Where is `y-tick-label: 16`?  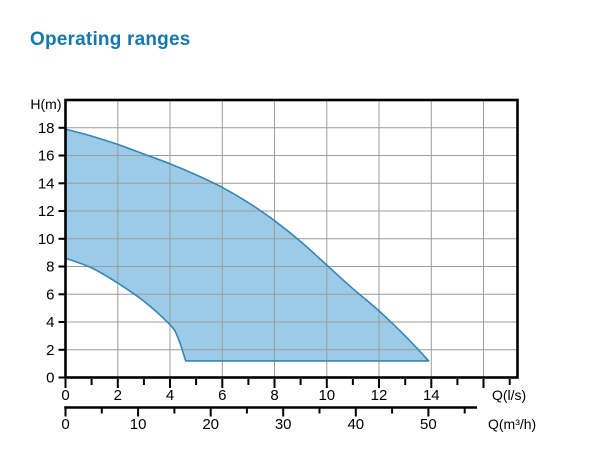
y-tick-label: 16 is located at coordinates (46, 156).